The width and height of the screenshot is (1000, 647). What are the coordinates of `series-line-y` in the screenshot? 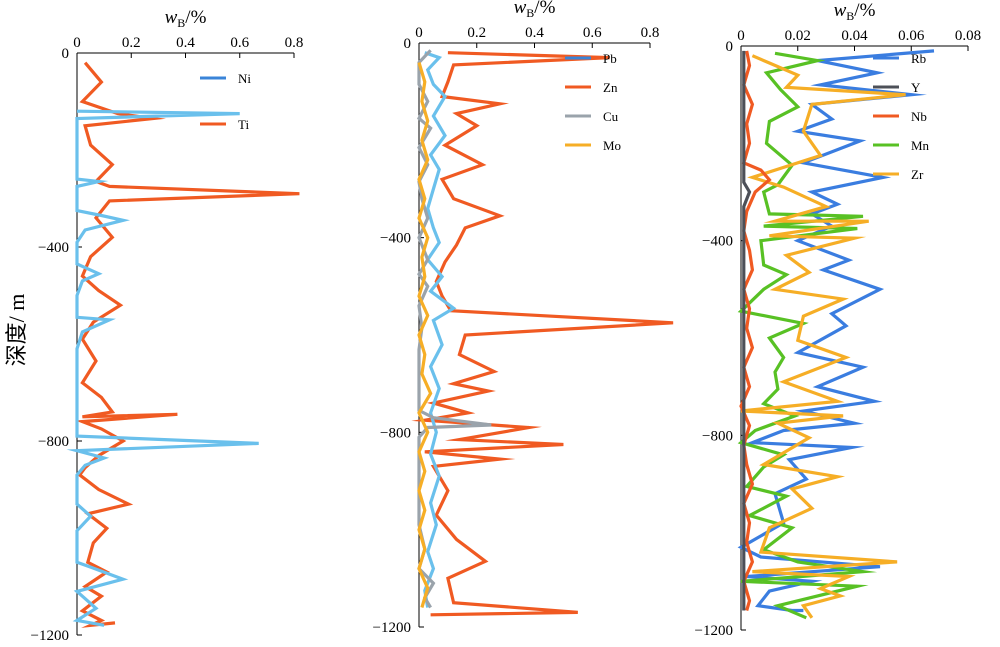 It's located at (747, 330).